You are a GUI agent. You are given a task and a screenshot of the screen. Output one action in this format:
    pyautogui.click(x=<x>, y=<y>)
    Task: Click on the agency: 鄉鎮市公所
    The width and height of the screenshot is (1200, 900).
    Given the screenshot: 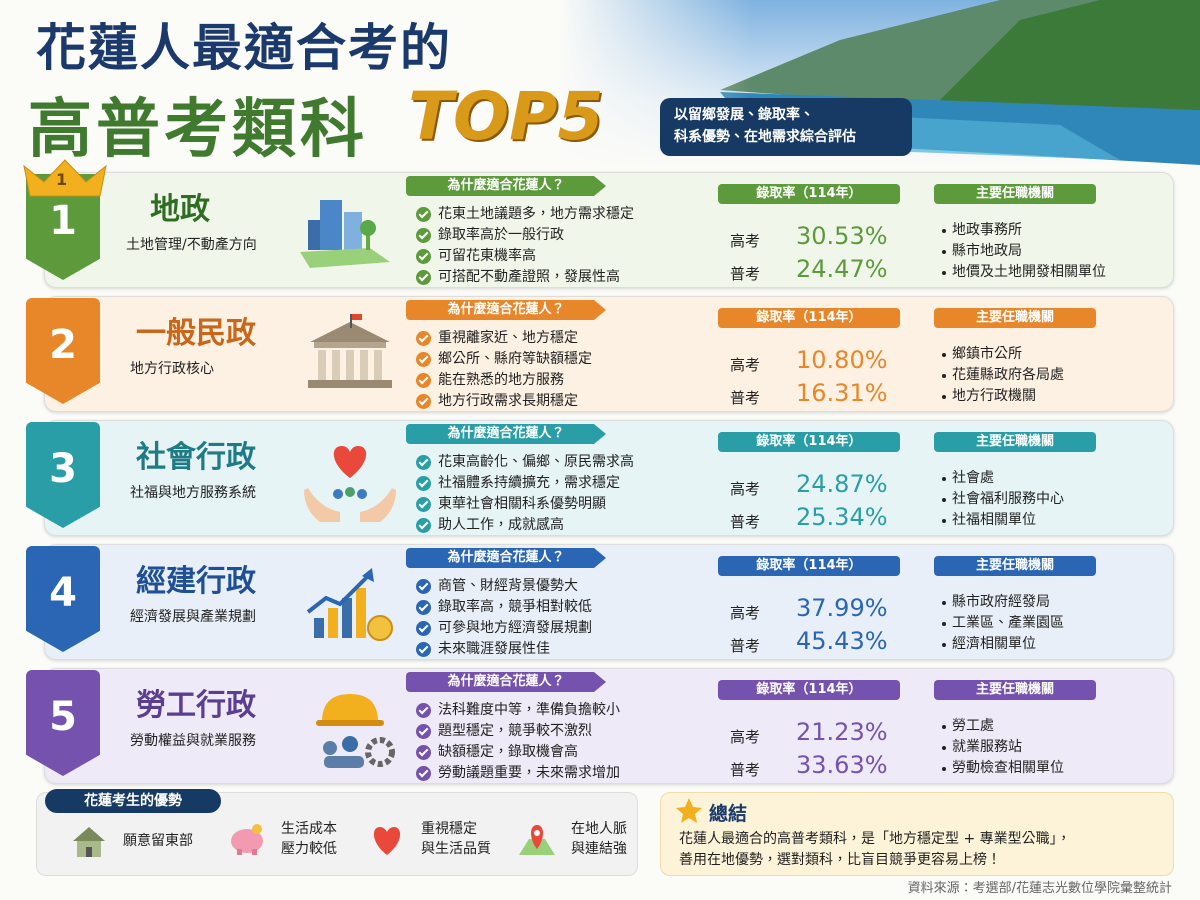 What is the action you would take?
    pyautogui.click(x=981, y=354)
    